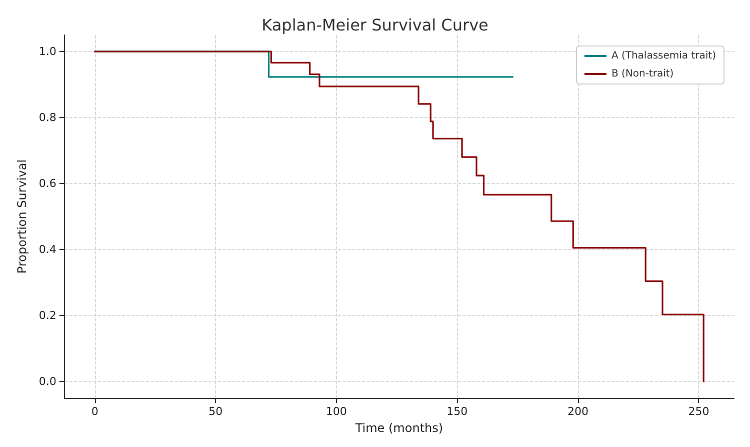 The image size is (750, 447). Describe the element at coordinates (336, 411) in the screenshot. I see `x-tick-label: 100` at that location.